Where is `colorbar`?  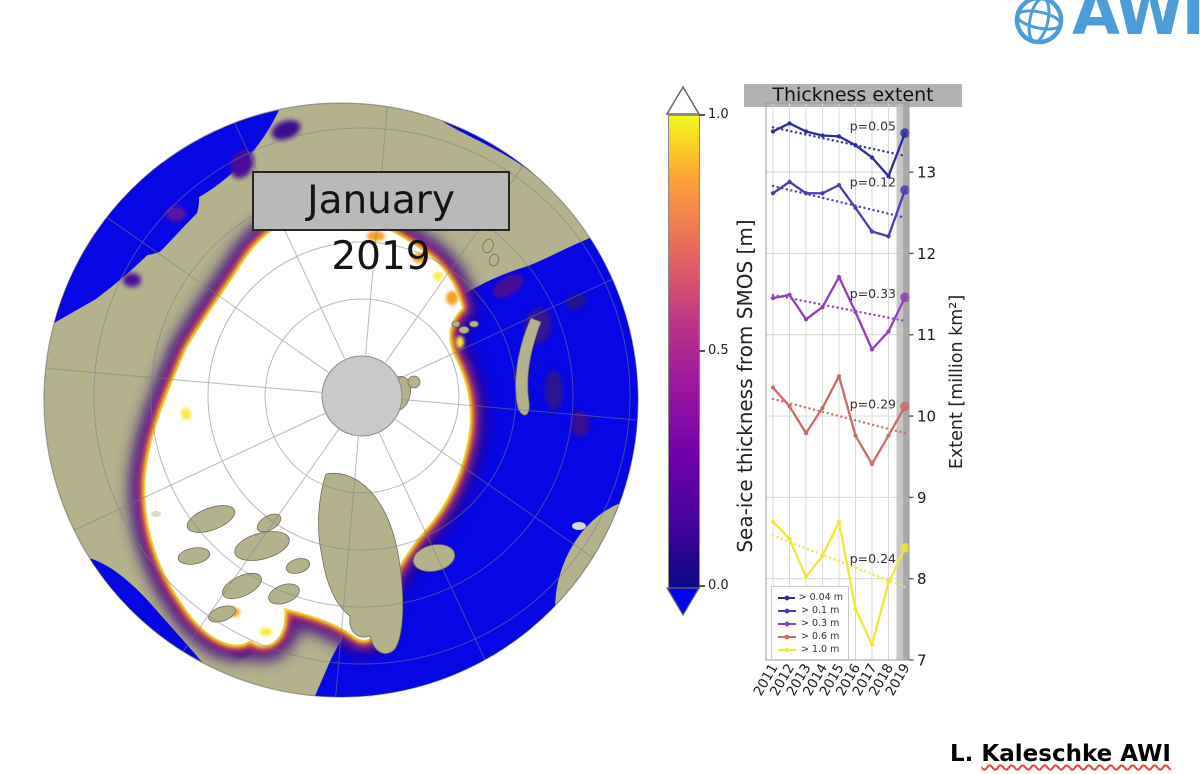
colorbar is located at coordinates (684, 352).